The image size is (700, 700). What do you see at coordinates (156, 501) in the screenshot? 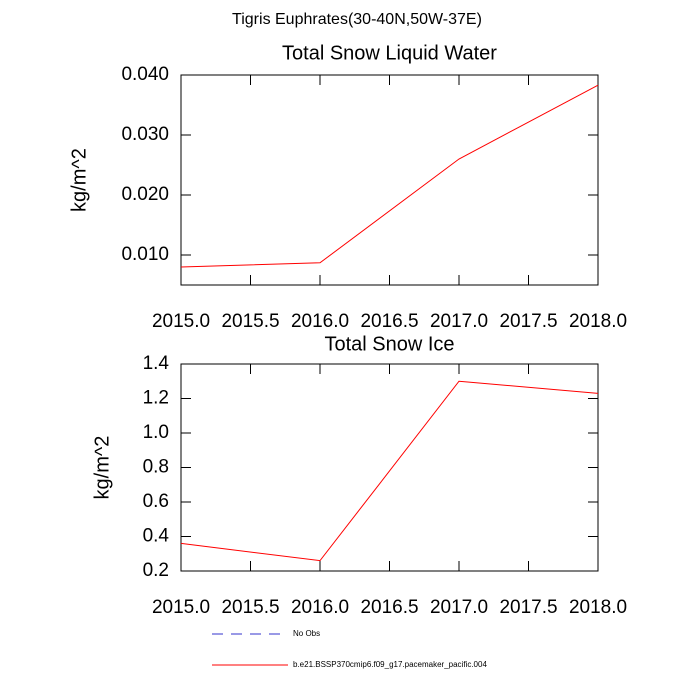
I see `y-tick-label: 0.6` at bounding box center [156, 501].